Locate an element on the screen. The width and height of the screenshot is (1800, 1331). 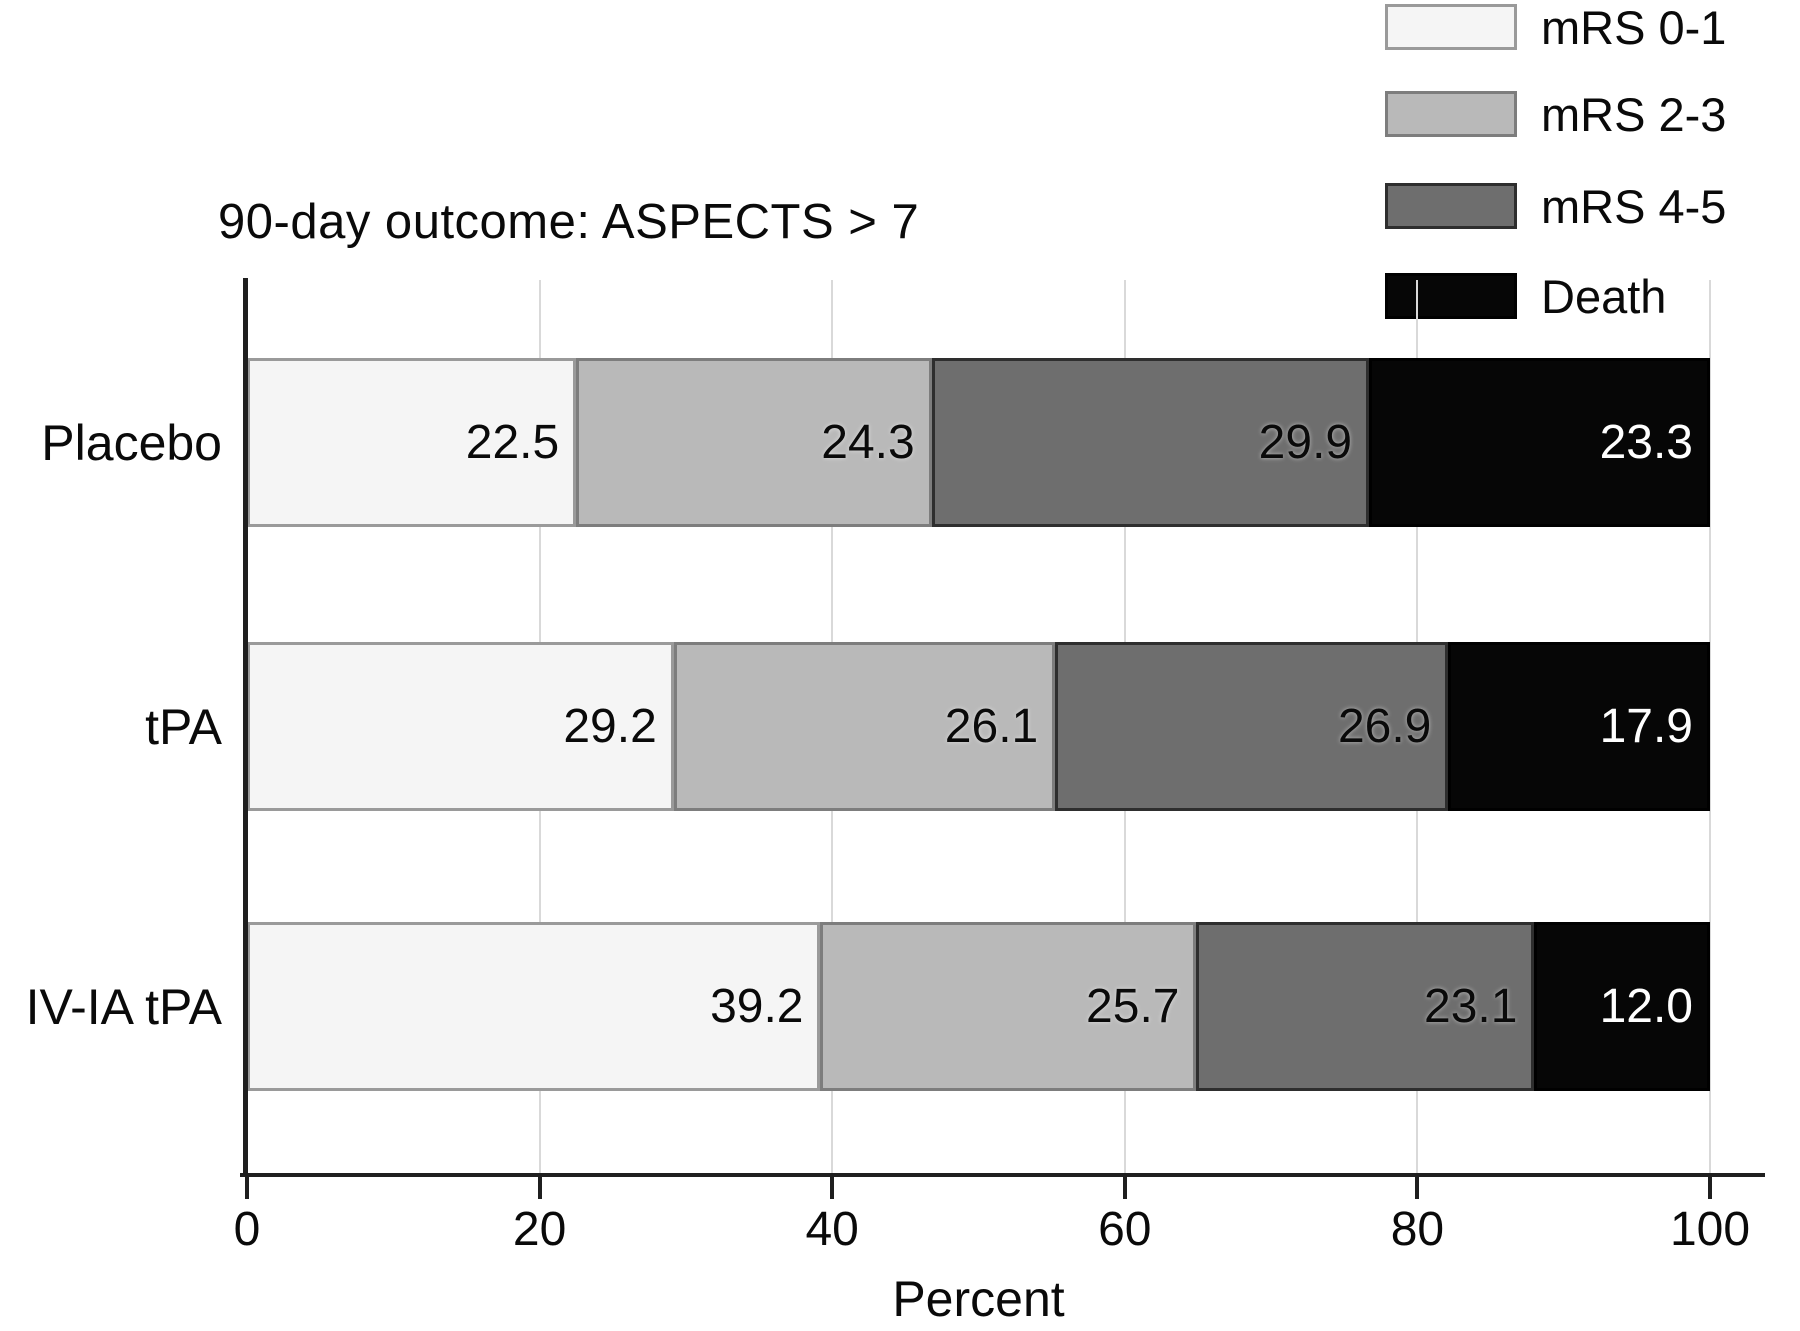
x-tick-label: 20 is located at coordinates (539, 1229).